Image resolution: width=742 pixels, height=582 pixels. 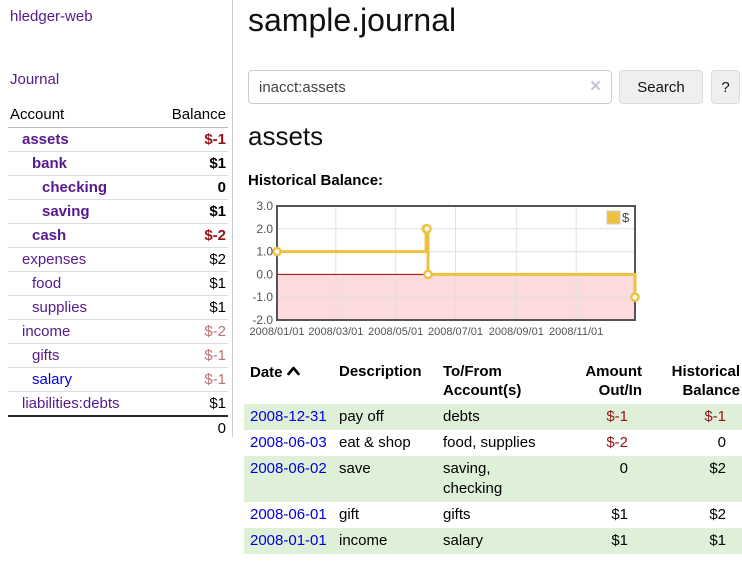 I want to click on account-row: gifts $-1, so click(x=118, y=355).